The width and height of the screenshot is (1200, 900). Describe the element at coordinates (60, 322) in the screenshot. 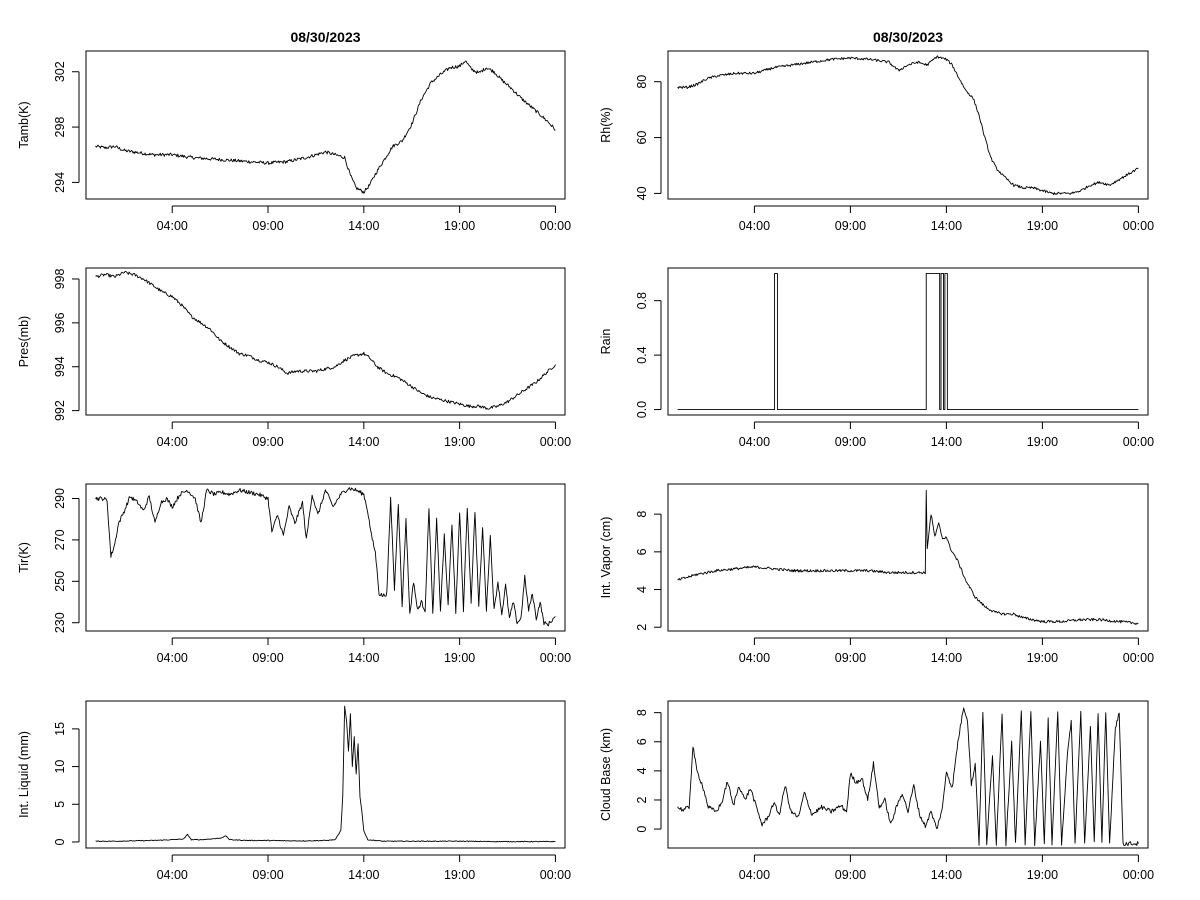

I see `y-tick-label: 996` at that location.